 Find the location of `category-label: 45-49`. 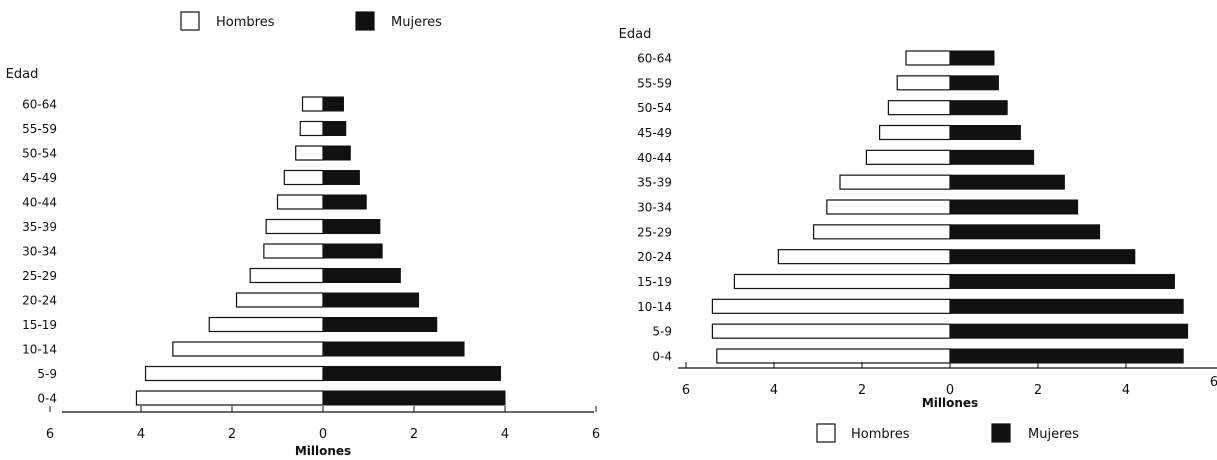

category-label: 45-49 is located at coordinates (654, 133).